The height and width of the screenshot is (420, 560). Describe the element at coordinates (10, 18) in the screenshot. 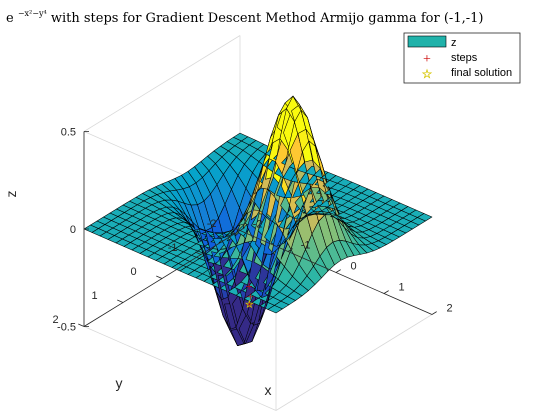

I see `title-base: e` at that location.